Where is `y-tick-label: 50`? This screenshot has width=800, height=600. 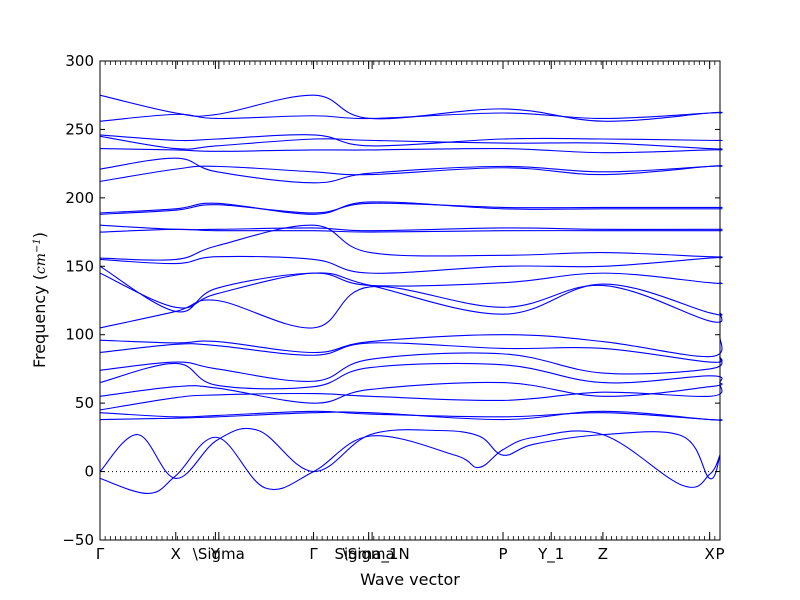
y-tick-label: 50 is located at coordinates (84, 403).